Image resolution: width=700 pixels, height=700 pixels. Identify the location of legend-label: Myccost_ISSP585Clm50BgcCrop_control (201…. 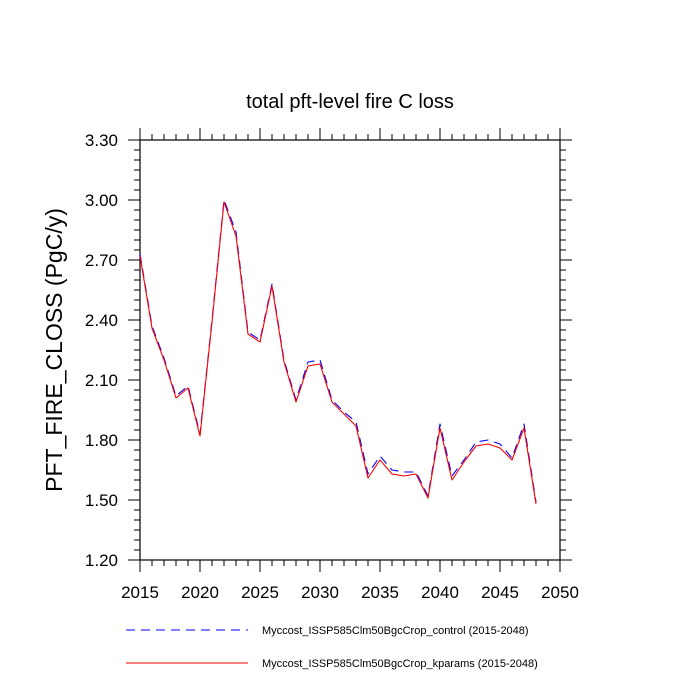
(395, 631).